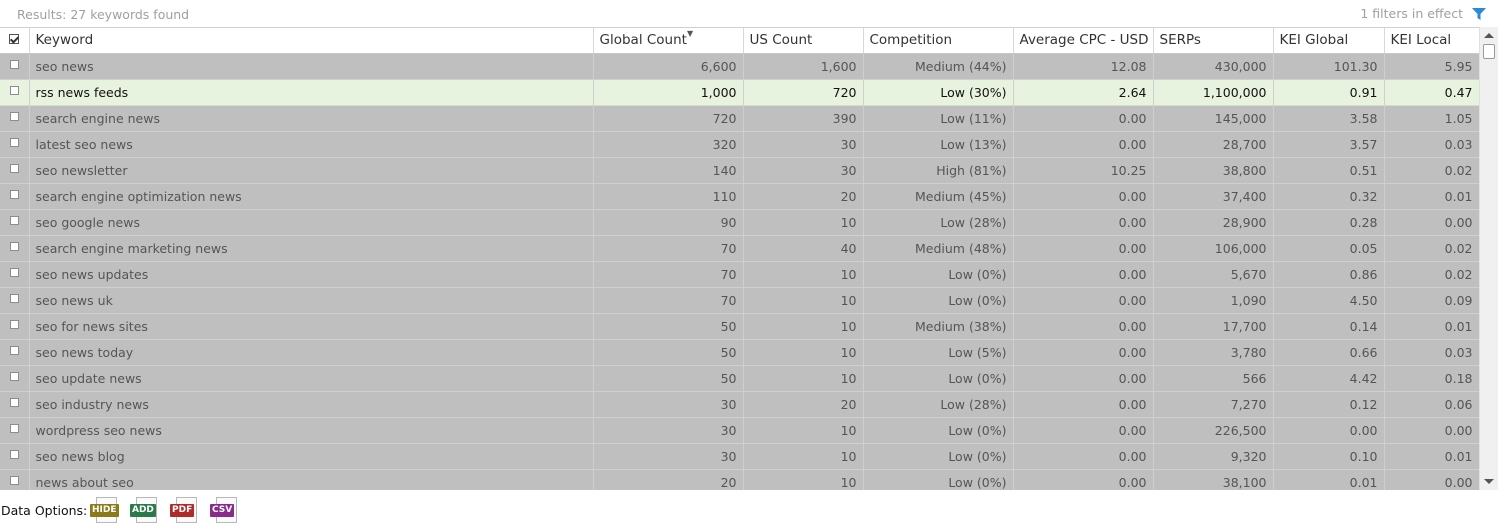 Image resolution: width=1498 pixels, height=532 pixels. Describe the element at coordinates (311, 456) in the screenshot. I see `cell-keyword: seo news blog` at that location.